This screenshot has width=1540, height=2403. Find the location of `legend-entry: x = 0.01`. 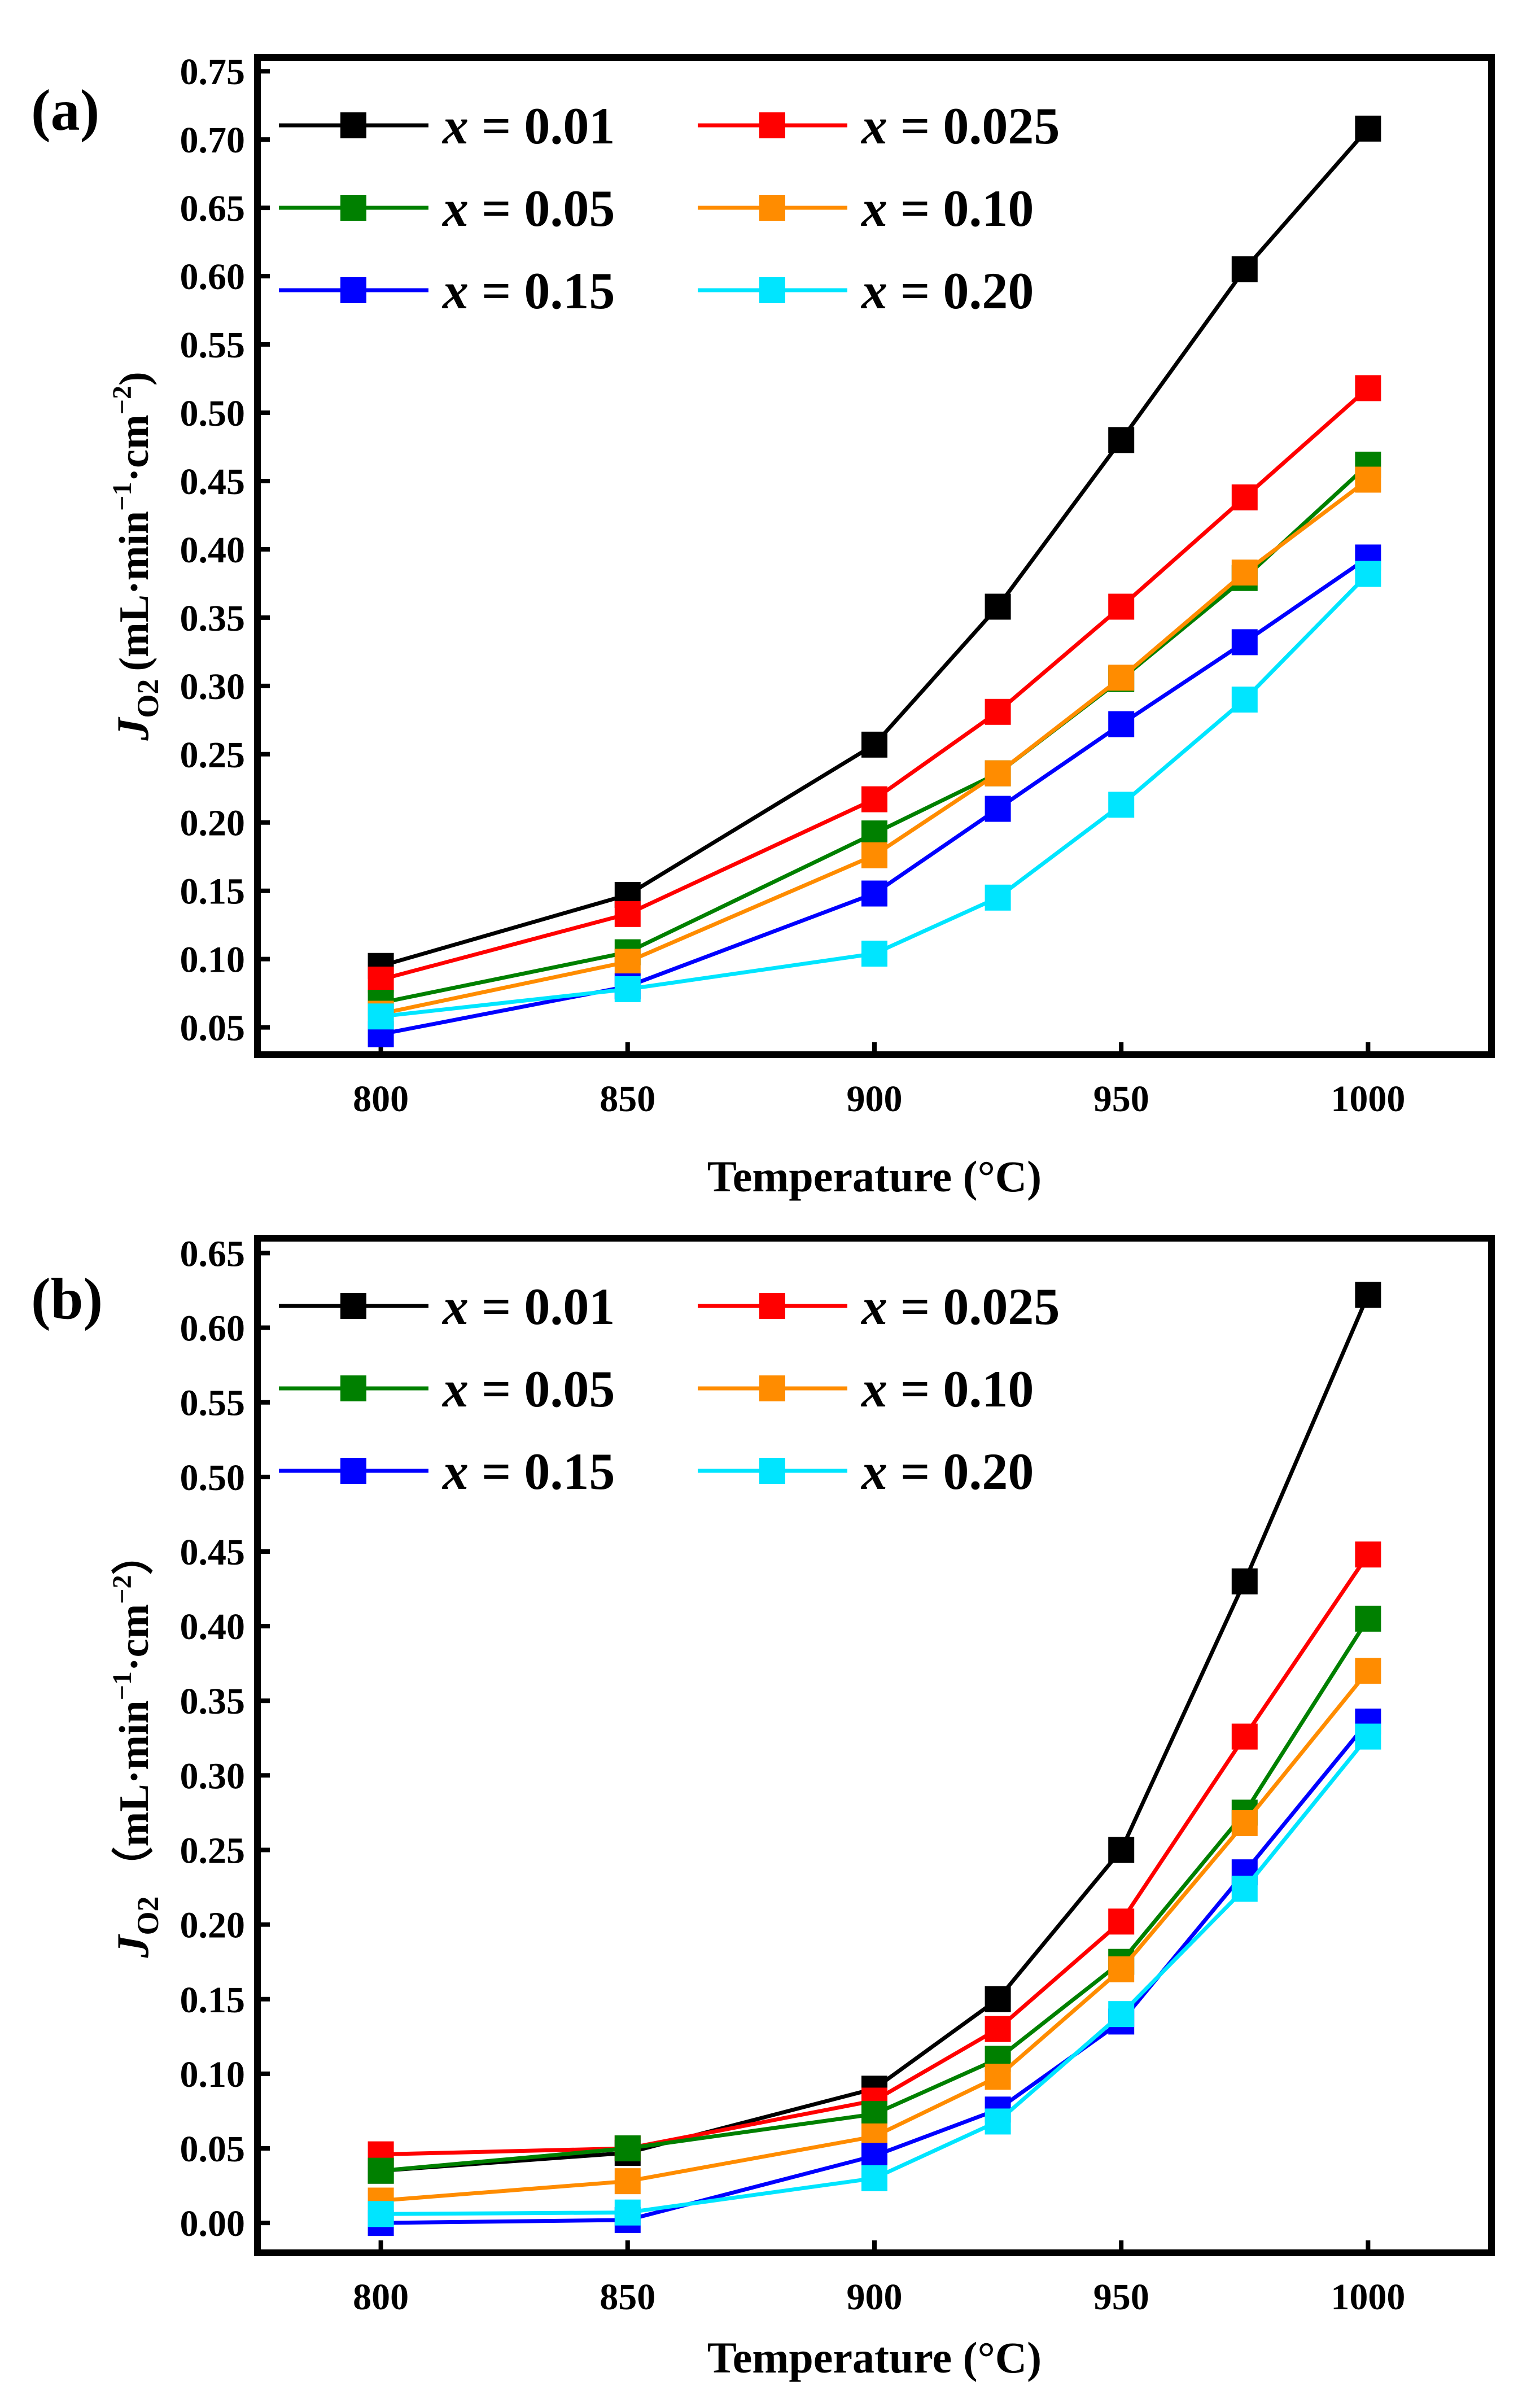

legend-entry: x = 0.01 is located at coordinates (447, 1306).